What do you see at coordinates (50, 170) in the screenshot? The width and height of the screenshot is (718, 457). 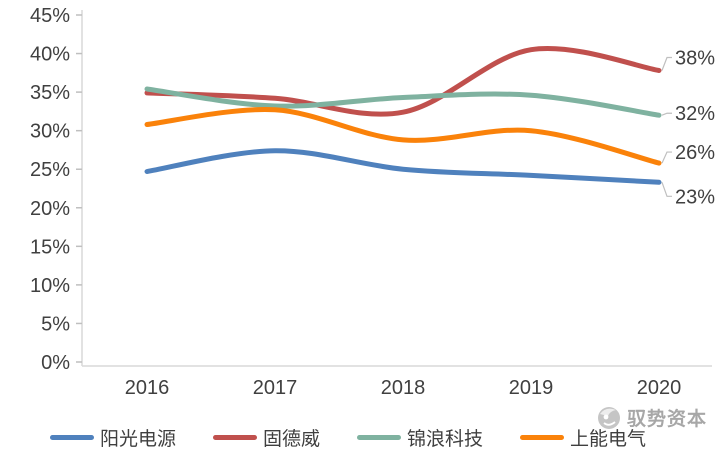 I see `y-axis-tick-label: 25%` at bounding box center [50, 170].